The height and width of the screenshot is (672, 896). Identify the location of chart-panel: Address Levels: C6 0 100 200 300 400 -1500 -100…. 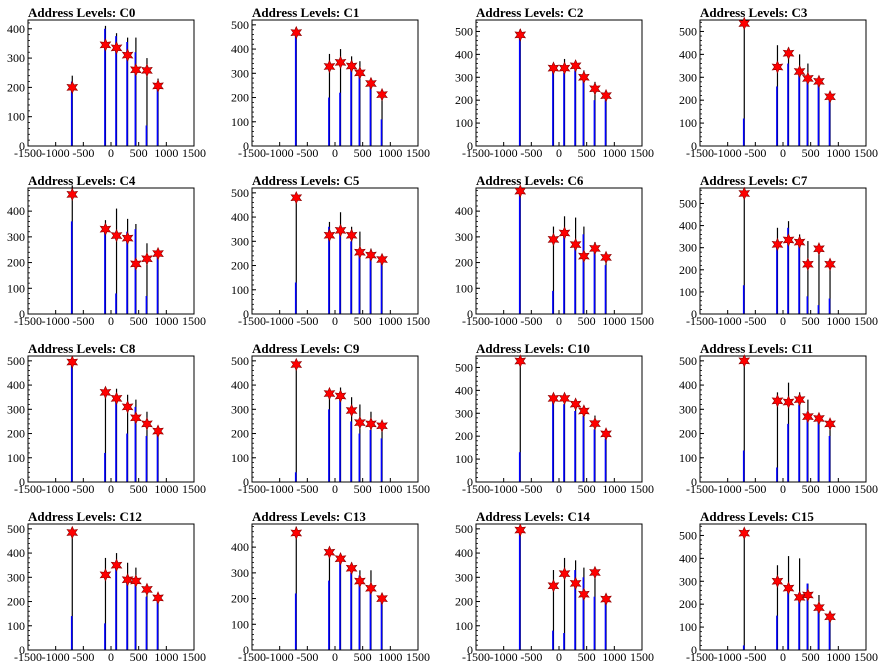
(560, 252).